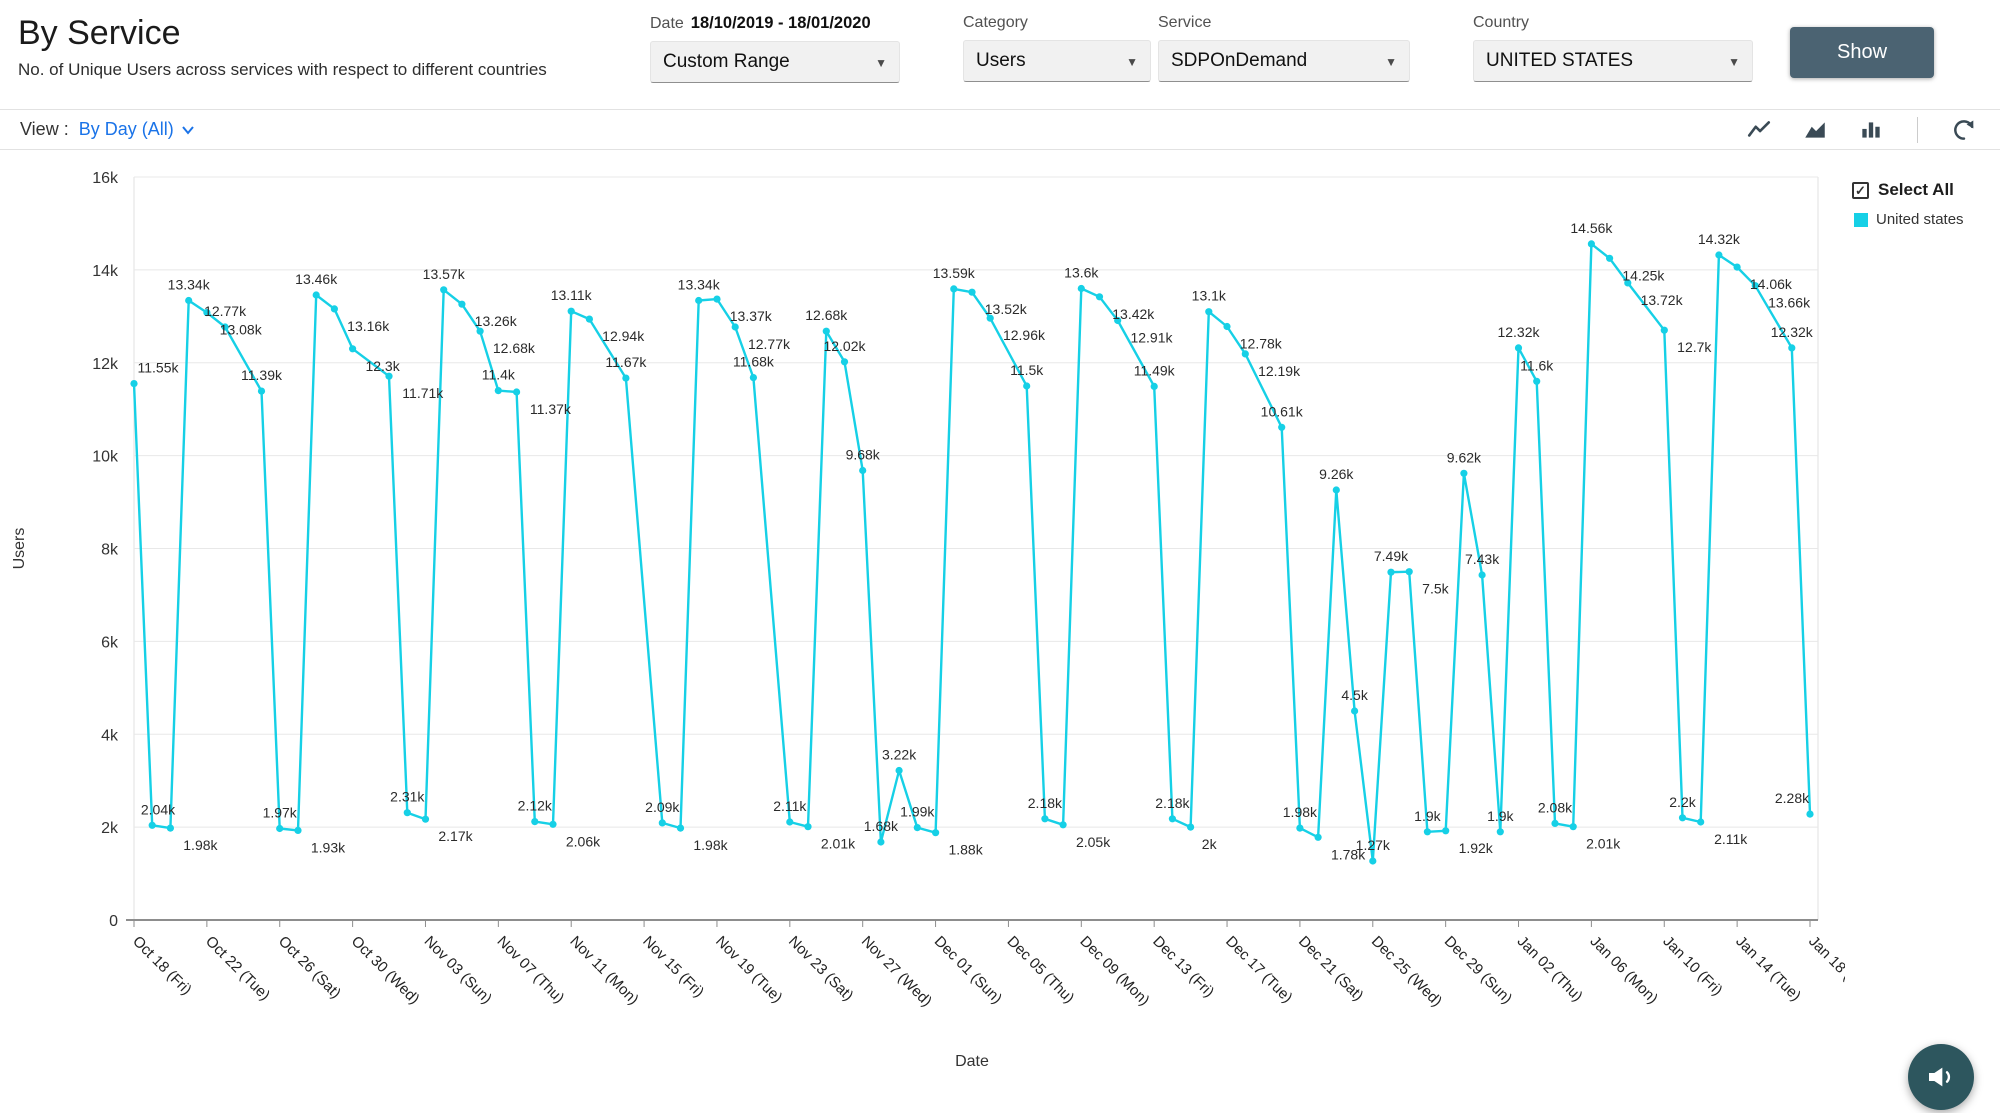 This screenshot has height=1113, width=2000. What do you see at coordinates (1694, 347) in the screenshot?
I see `svg-text: 12.7k` at bounding box center [1694, 347].